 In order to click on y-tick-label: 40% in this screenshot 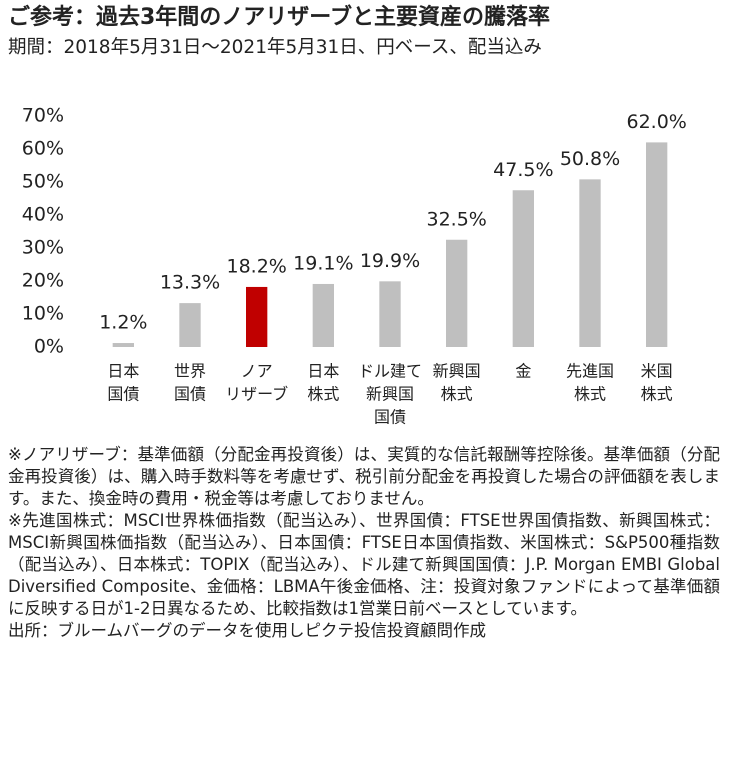, I will do `click(43, 215)`.